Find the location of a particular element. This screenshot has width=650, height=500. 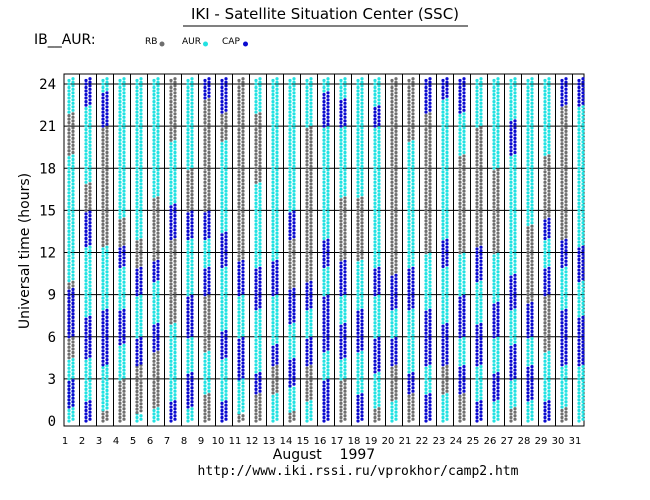

point-day22-cap is located at coordinates (426, 421).